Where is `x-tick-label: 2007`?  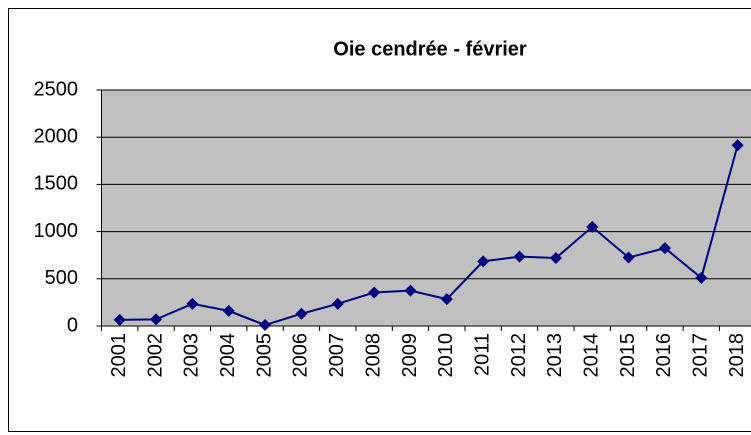
x-tick-label: 2007 is located at coordinates (337, 355).